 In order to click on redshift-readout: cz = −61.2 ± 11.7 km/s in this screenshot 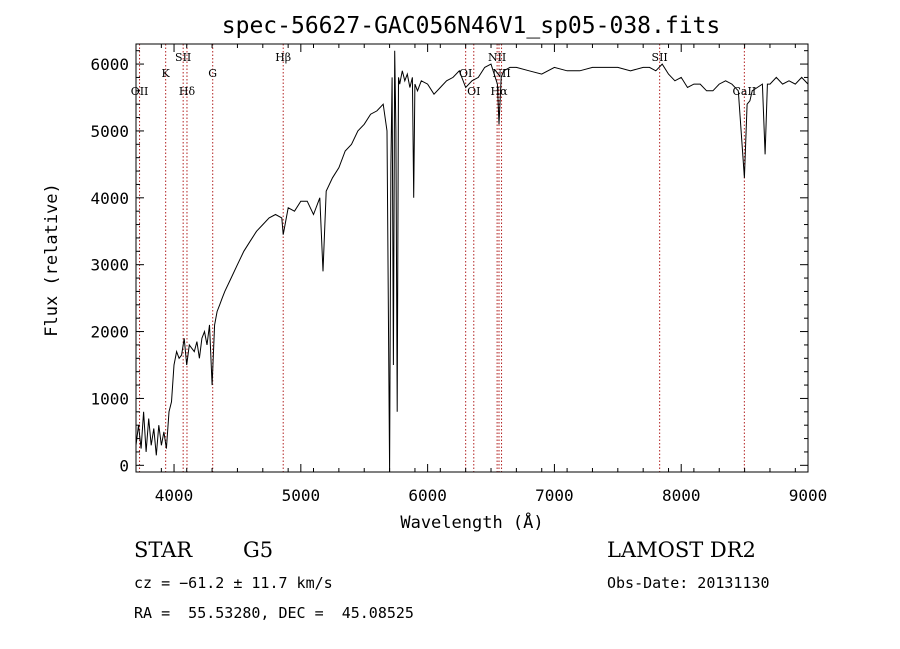, I will do `click(233, 583)`.